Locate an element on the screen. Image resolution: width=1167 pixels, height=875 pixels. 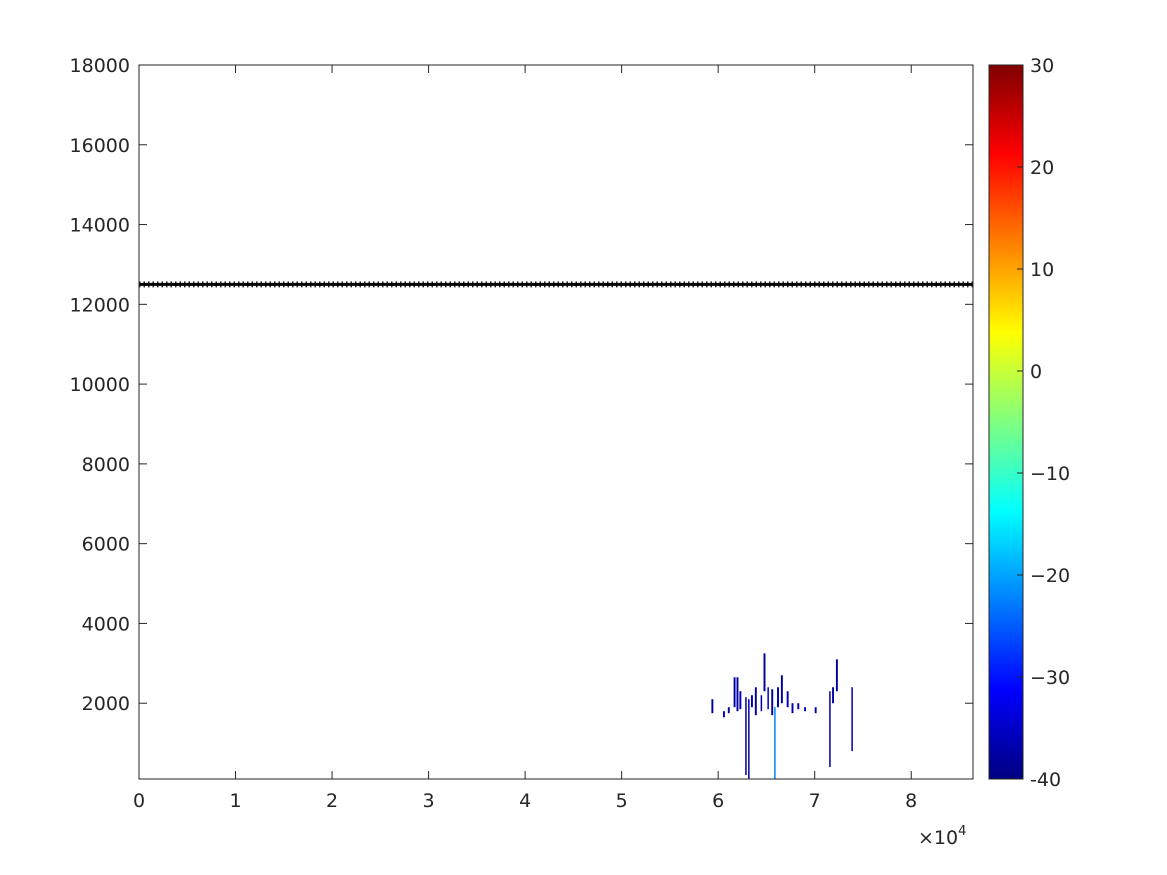
colorbar-gradient is located at coordinates (1006, 422).